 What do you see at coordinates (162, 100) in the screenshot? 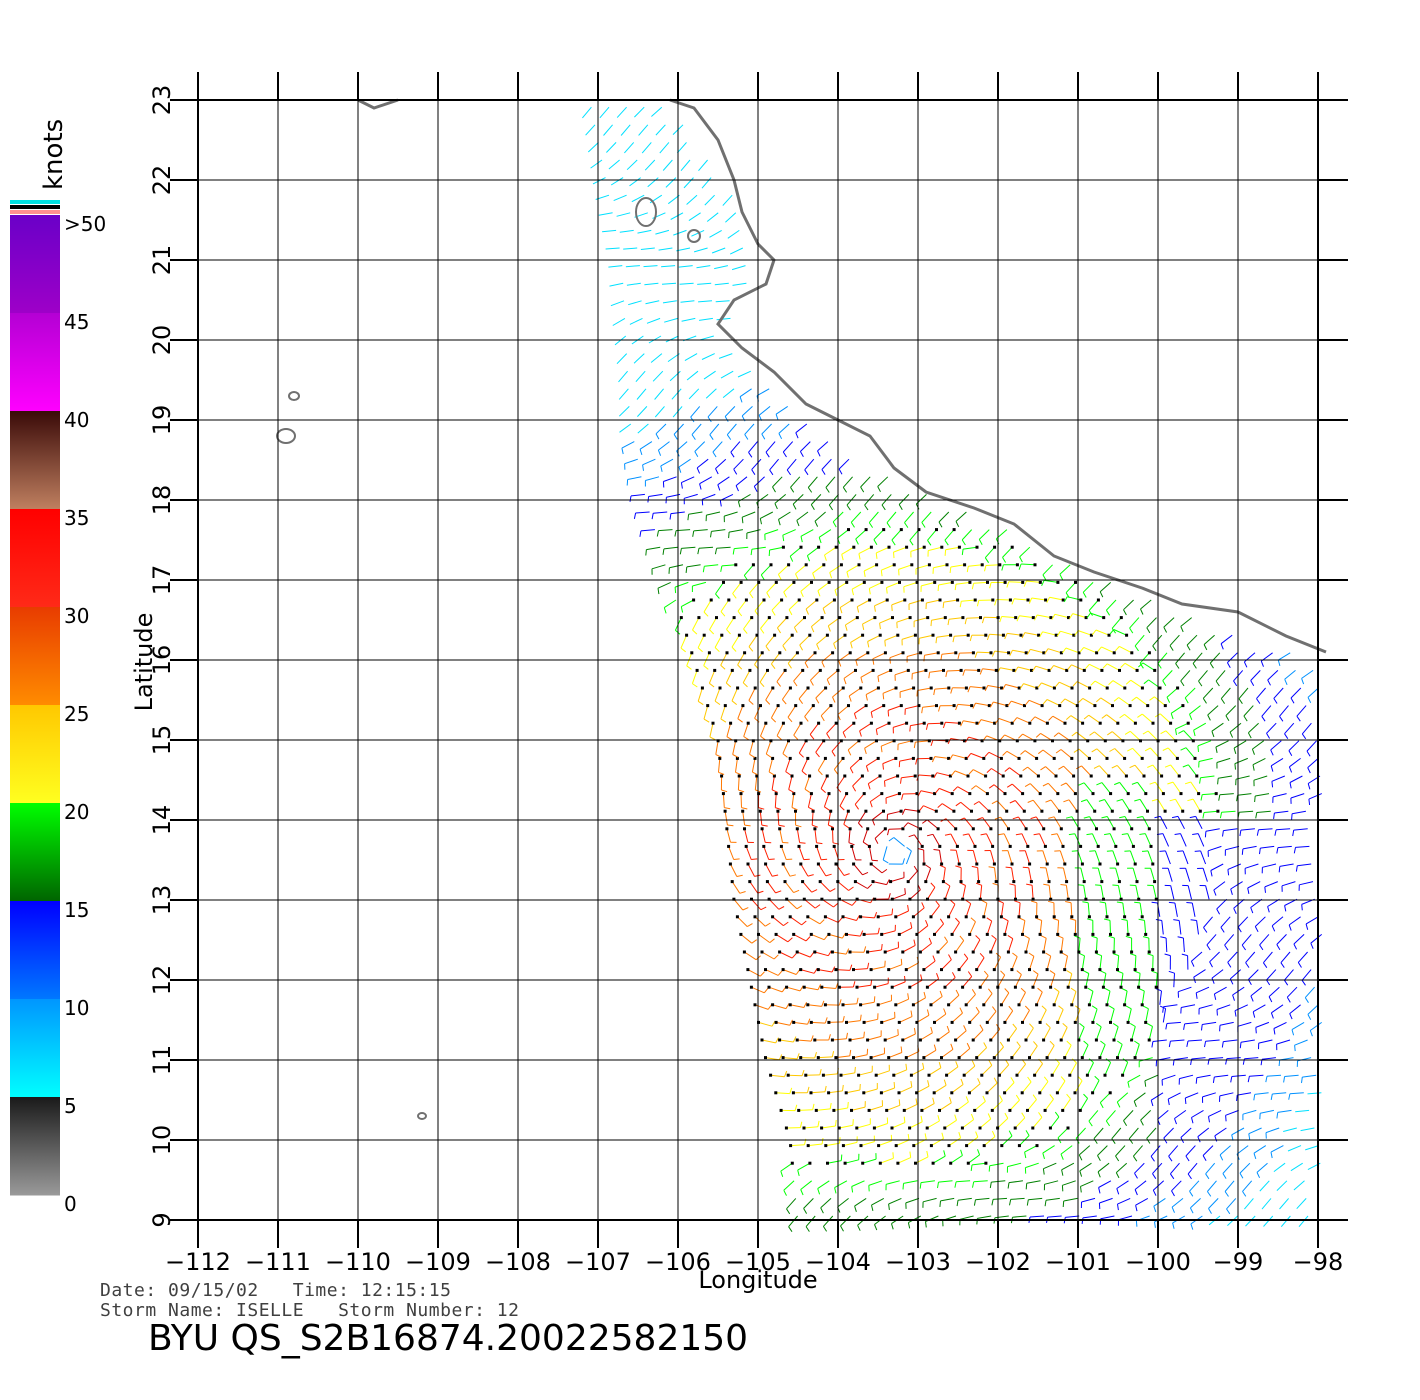
I see `y-tick-label: 23` at bounding box center [162, 100].